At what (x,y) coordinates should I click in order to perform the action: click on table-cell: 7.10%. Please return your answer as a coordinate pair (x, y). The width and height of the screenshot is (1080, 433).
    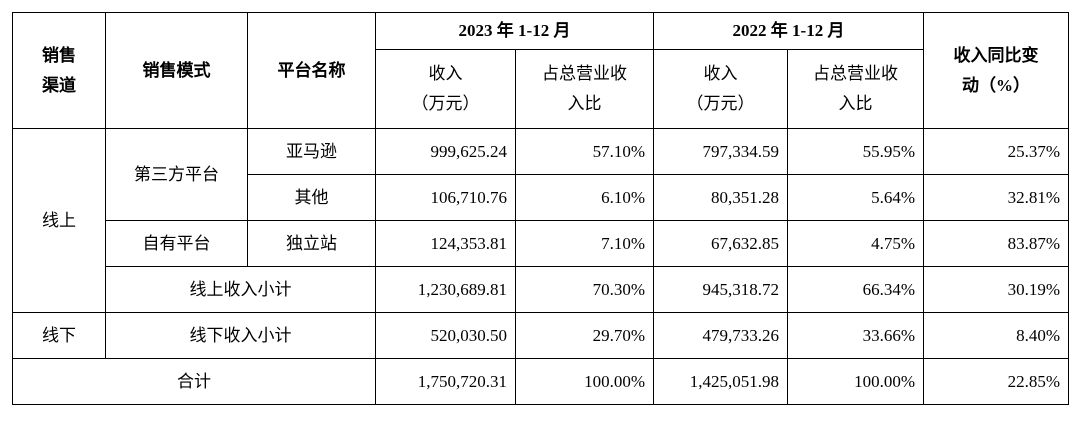
    Looking at the image, I should click on (584, 243).